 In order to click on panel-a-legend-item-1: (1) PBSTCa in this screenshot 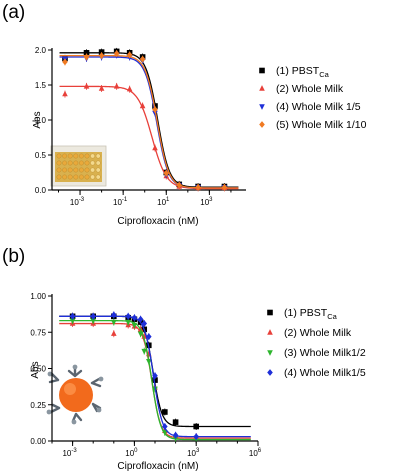, I will do `click(294, 72)`.